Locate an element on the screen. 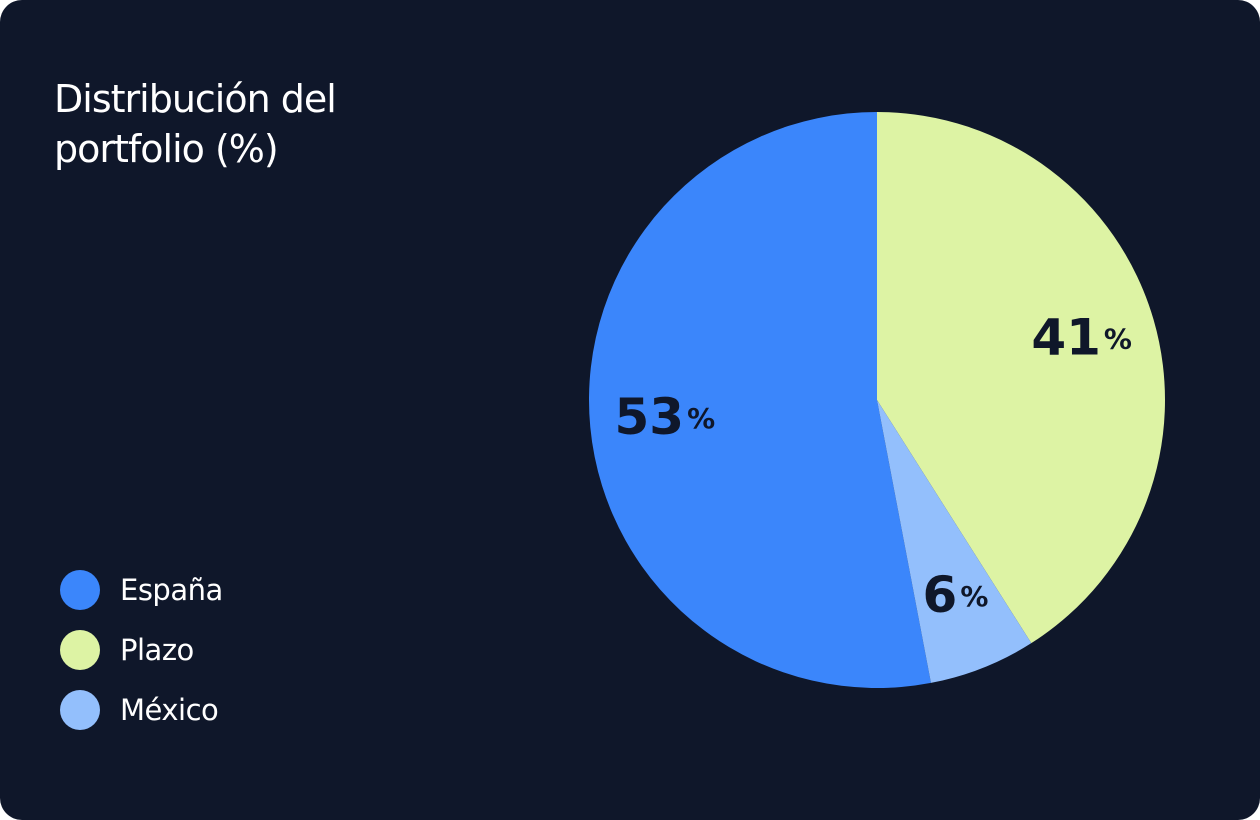  legend-label: Plazo is located at coordinates (157, 650).